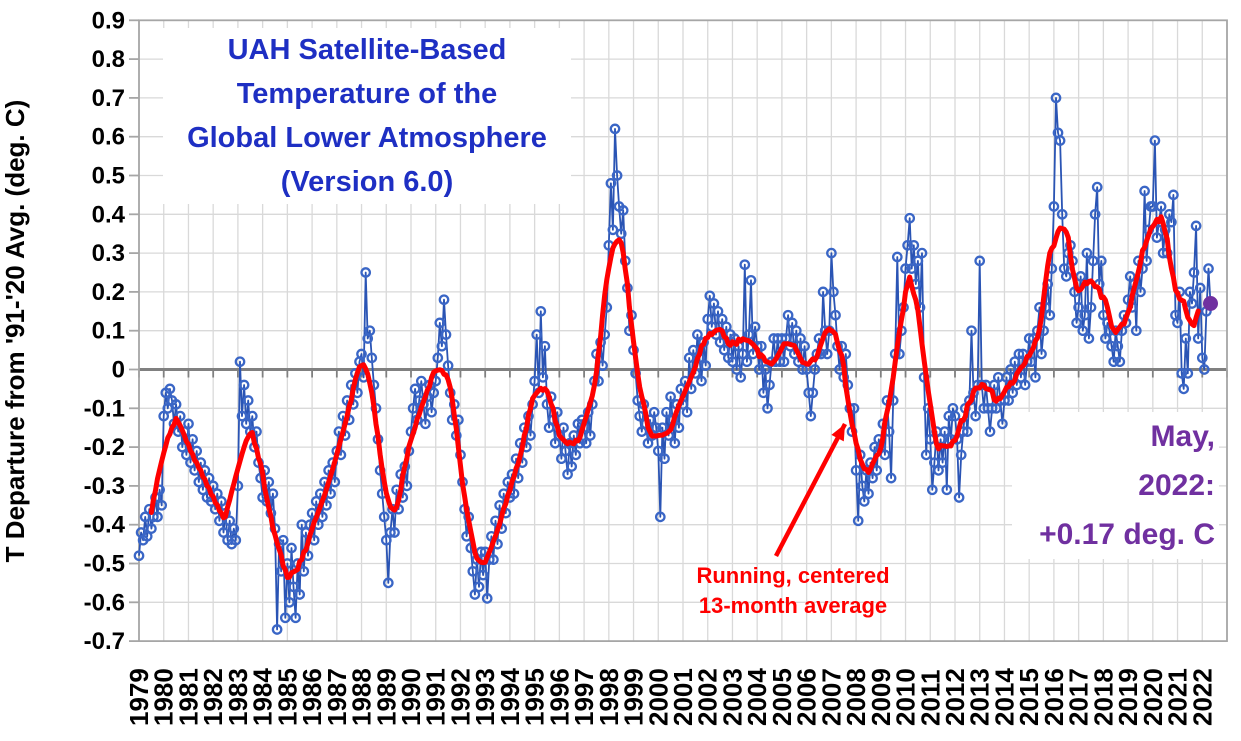 The height and width of the screenshot is (741, 1241). Describe the element at coordinates (1115, 485) in the screenshot. I see `latest-value-callout: May, 2022: +0.17 deg. C` at that location.